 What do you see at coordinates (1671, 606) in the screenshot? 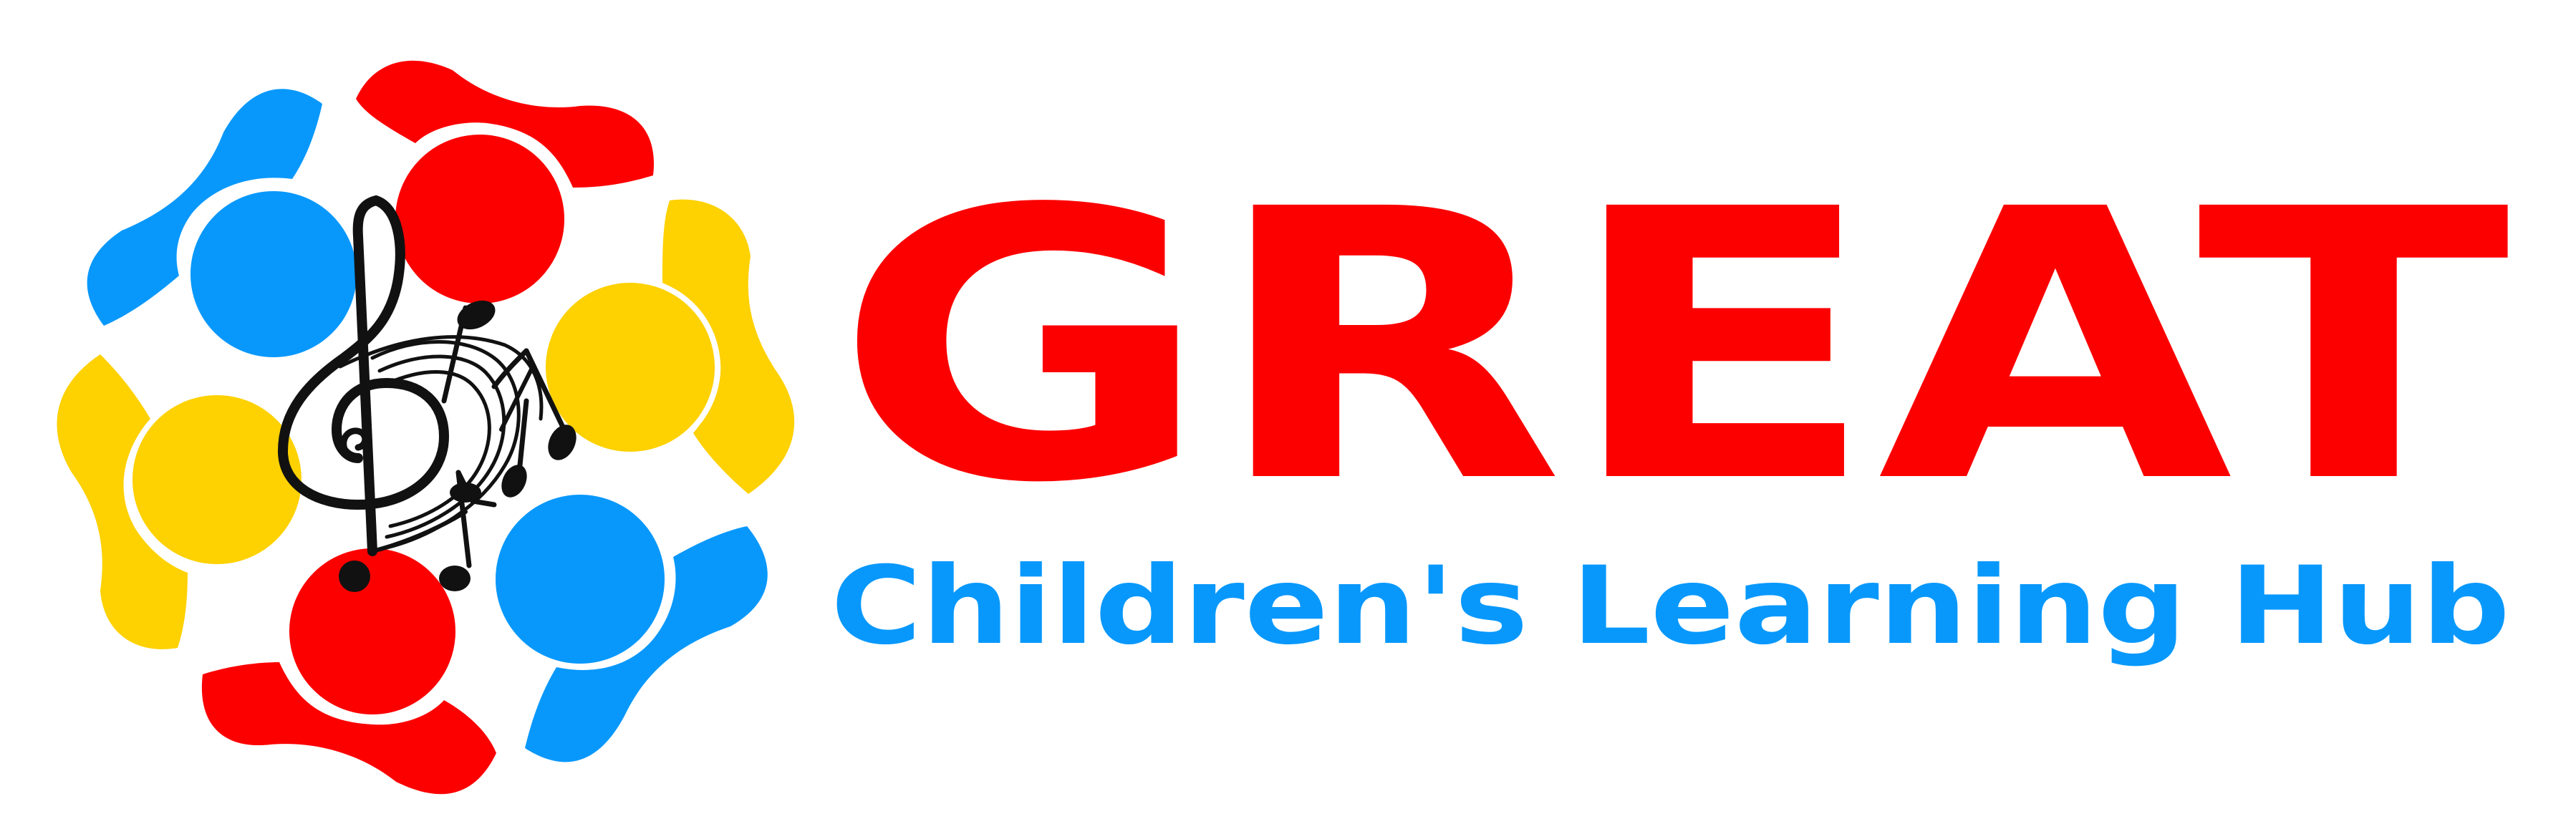
I see `logo-tagline: Children's Learning Hub` at bounding box center [1671, 606].